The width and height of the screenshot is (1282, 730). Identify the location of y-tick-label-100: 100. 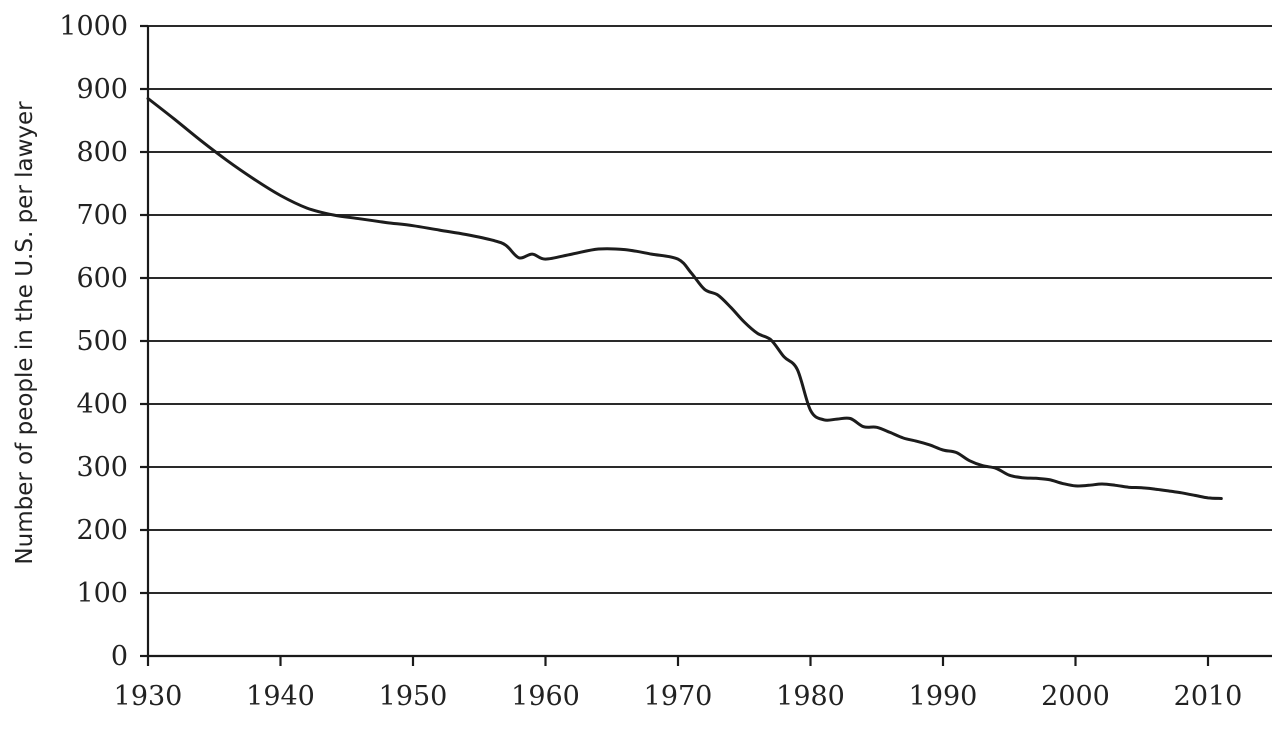
(102, 593).